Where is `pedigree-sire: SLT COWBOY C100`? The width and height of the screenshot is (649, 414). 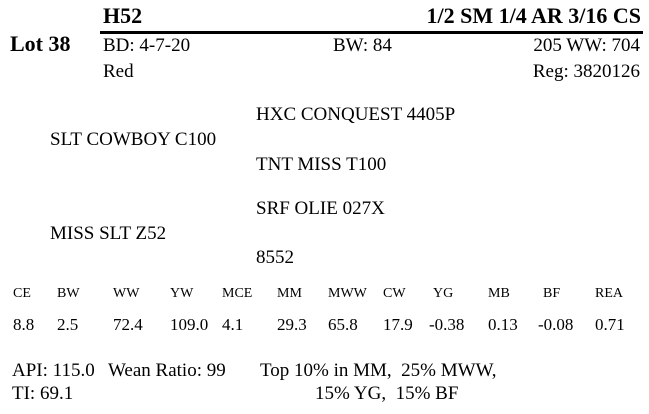
pedigree-sire: SLT COWBOY C100 is located at coordinates (133, 139).